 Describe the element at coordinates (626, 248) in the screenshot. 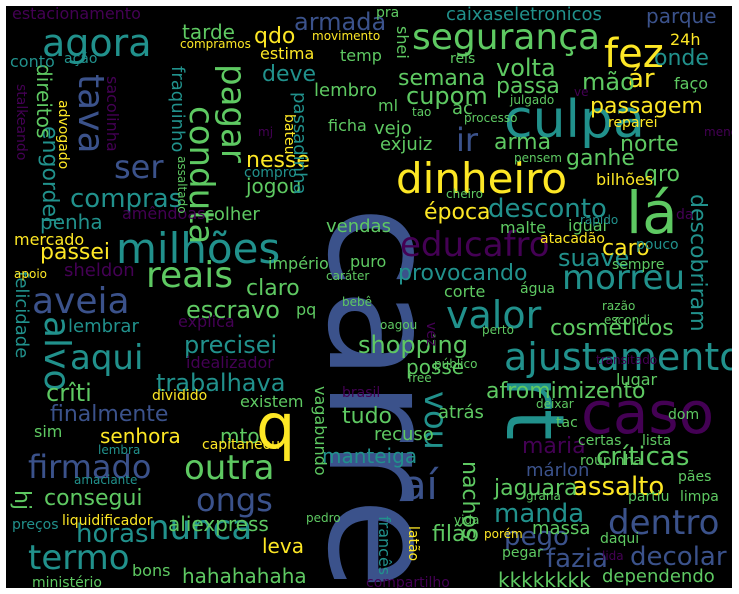

I see `word-caro: caro` at that location.